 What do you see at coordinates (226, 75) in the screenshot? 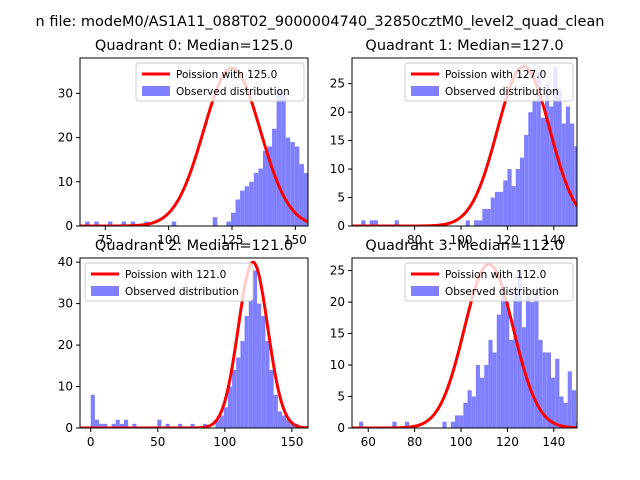
I see `legend-poisson-label: Poission with 125.0` at bounding box center [226, 75].